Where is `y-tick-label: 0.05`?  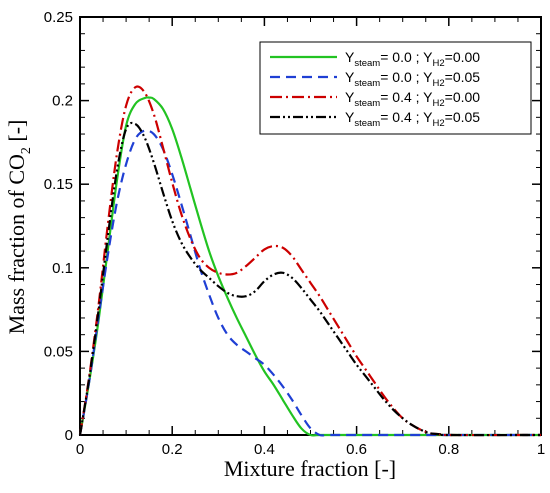
y-tick-label: 0.05 is located at coordinates (58, 351).